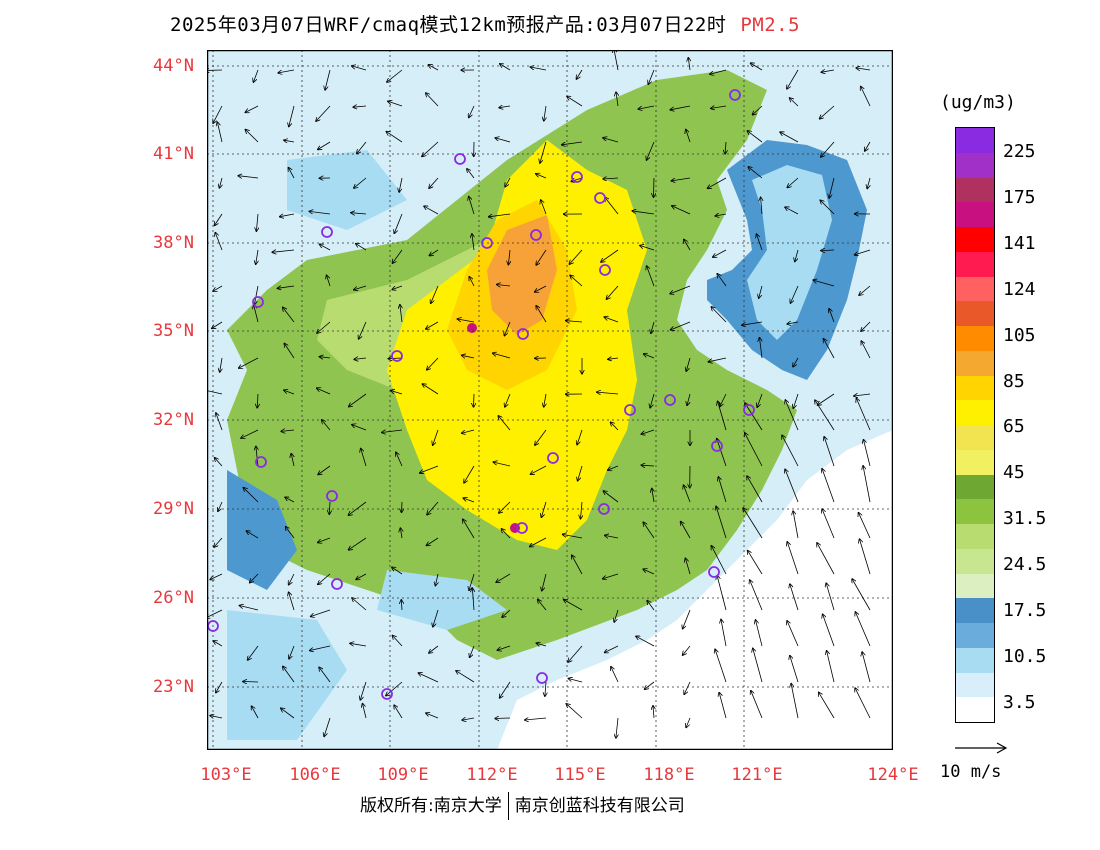 Image resolution: width=1100 pixels, height=850 pixels. Describe the element at coordinates (492, 775) in the screenshot. I see `lon-label: 112°E` at that location.